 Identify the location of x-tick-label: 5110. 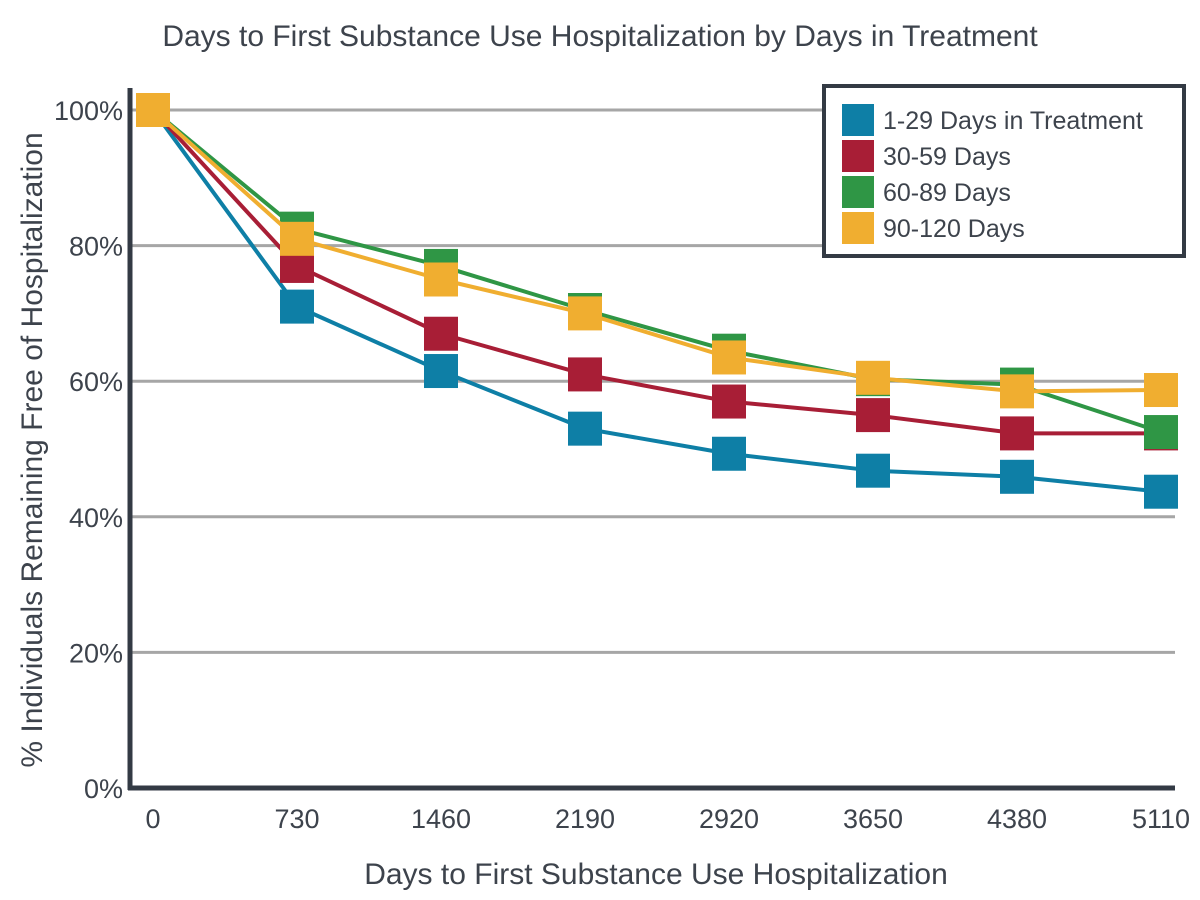
(1161, 819).